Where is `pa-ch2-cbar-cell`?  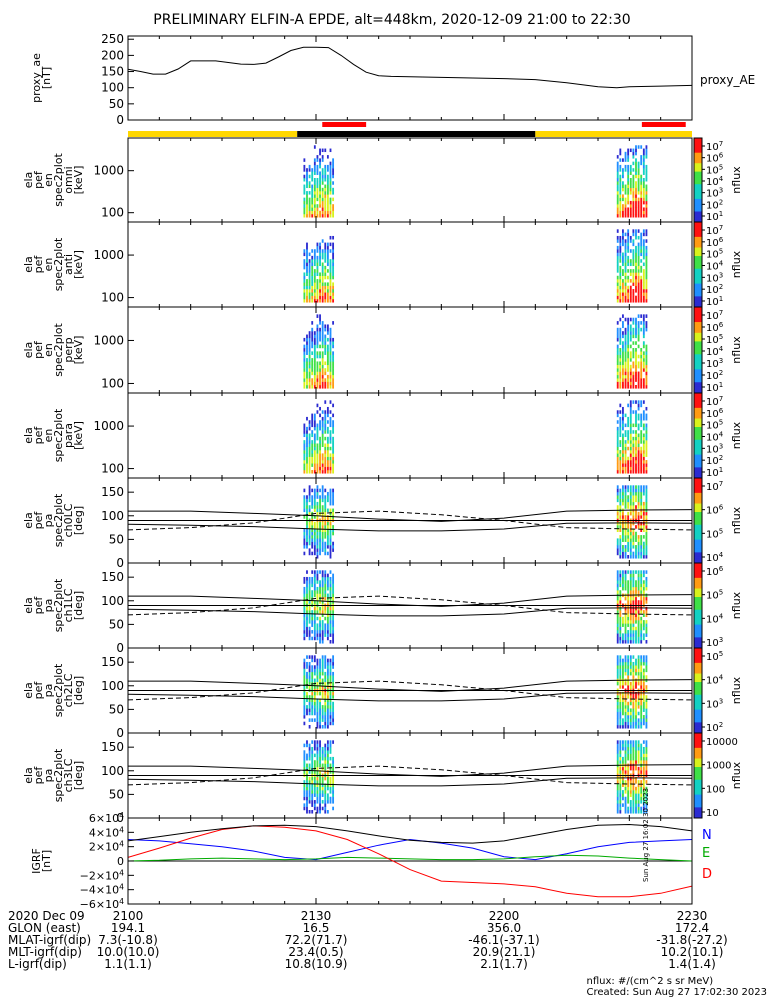 pa-ch2-cbar-cell is located at coordinates (698, 709).